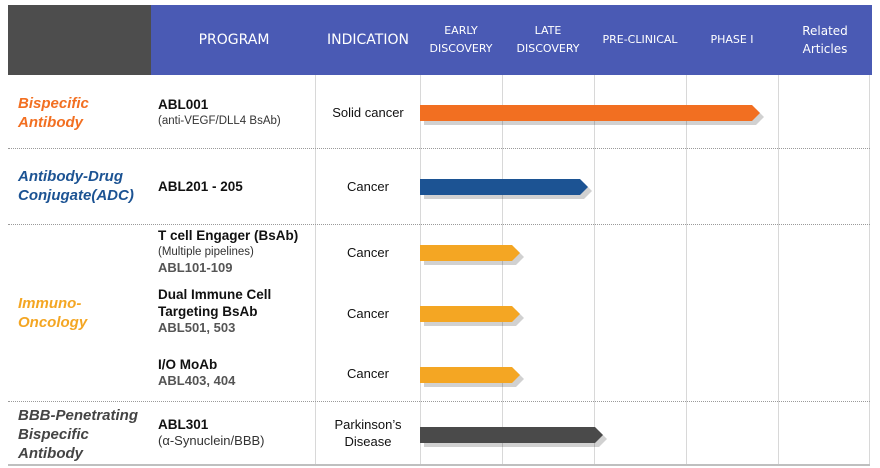 This screenshot has width=880, height=468. Describe the element at coordinates (78, 434) in the screenshot. I see `category-bbb-penetrating: BBB-Penetrating Bispecific Antibody` at that location.